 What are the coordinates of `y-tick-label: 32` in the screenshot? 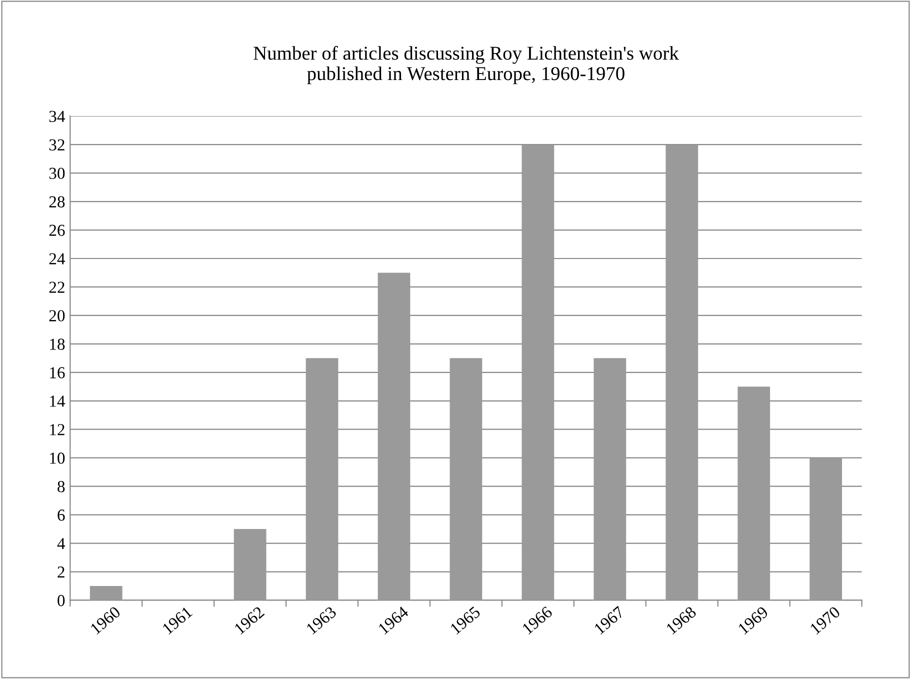 It's located at (56, 145).